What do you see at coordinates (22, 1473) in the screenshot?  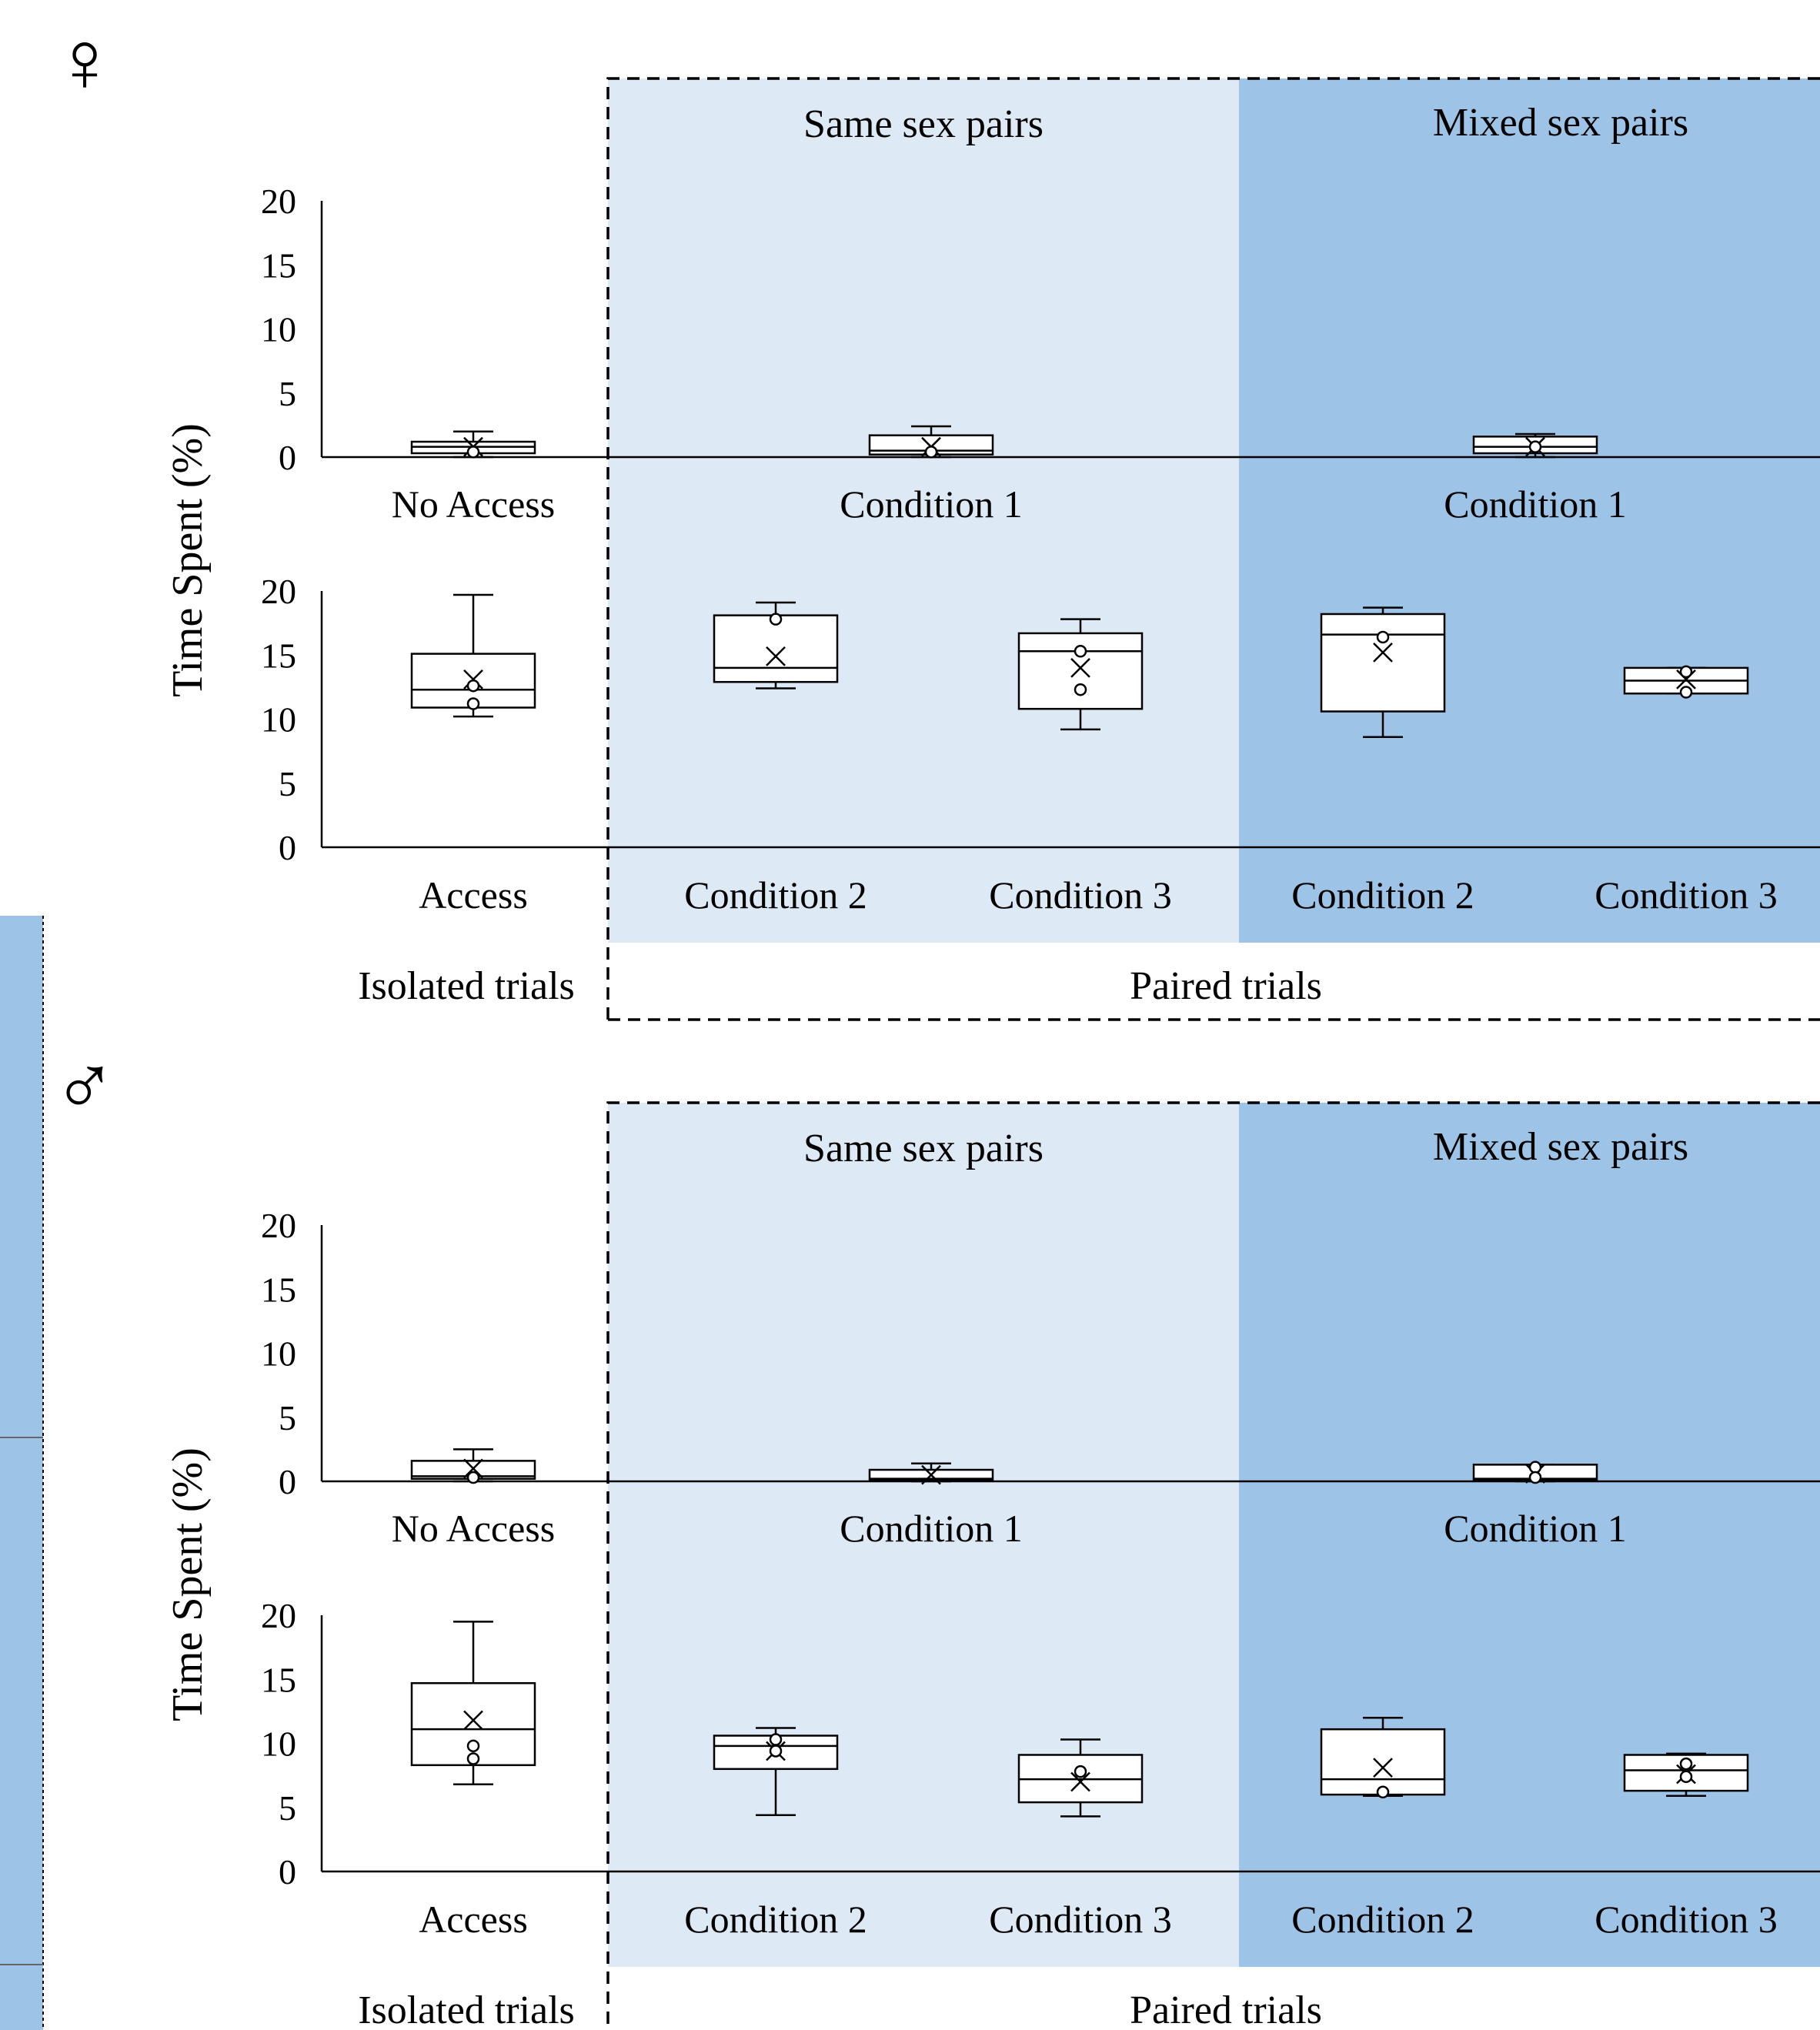 I see `left-edge-strip` at bounding box center [22, 1473].